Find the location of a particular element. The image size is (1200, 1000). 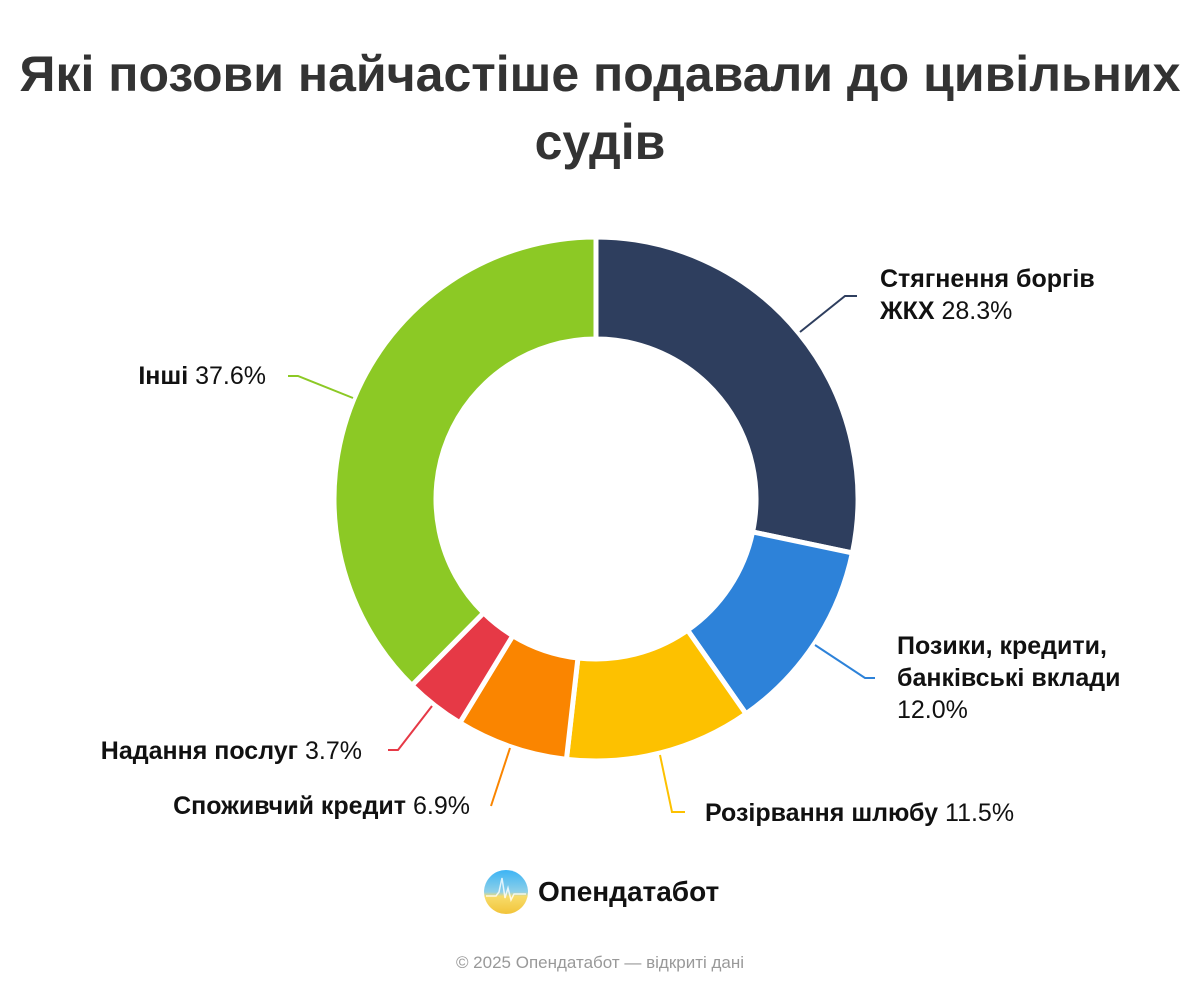

brand: Опендатабот is located at coordinates (601, 892).